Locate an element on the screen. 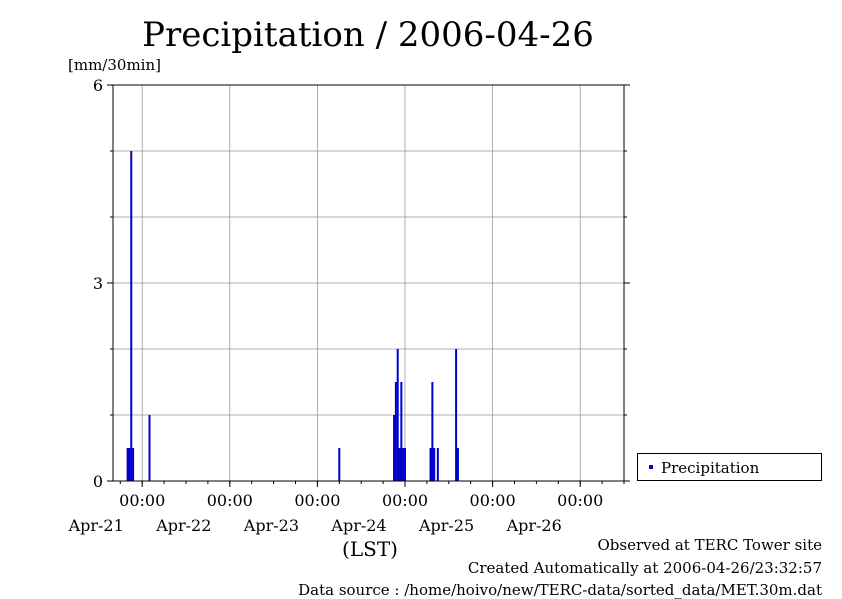  x-tick-date-label: Apr-25 is located at coordinates (446, 525).